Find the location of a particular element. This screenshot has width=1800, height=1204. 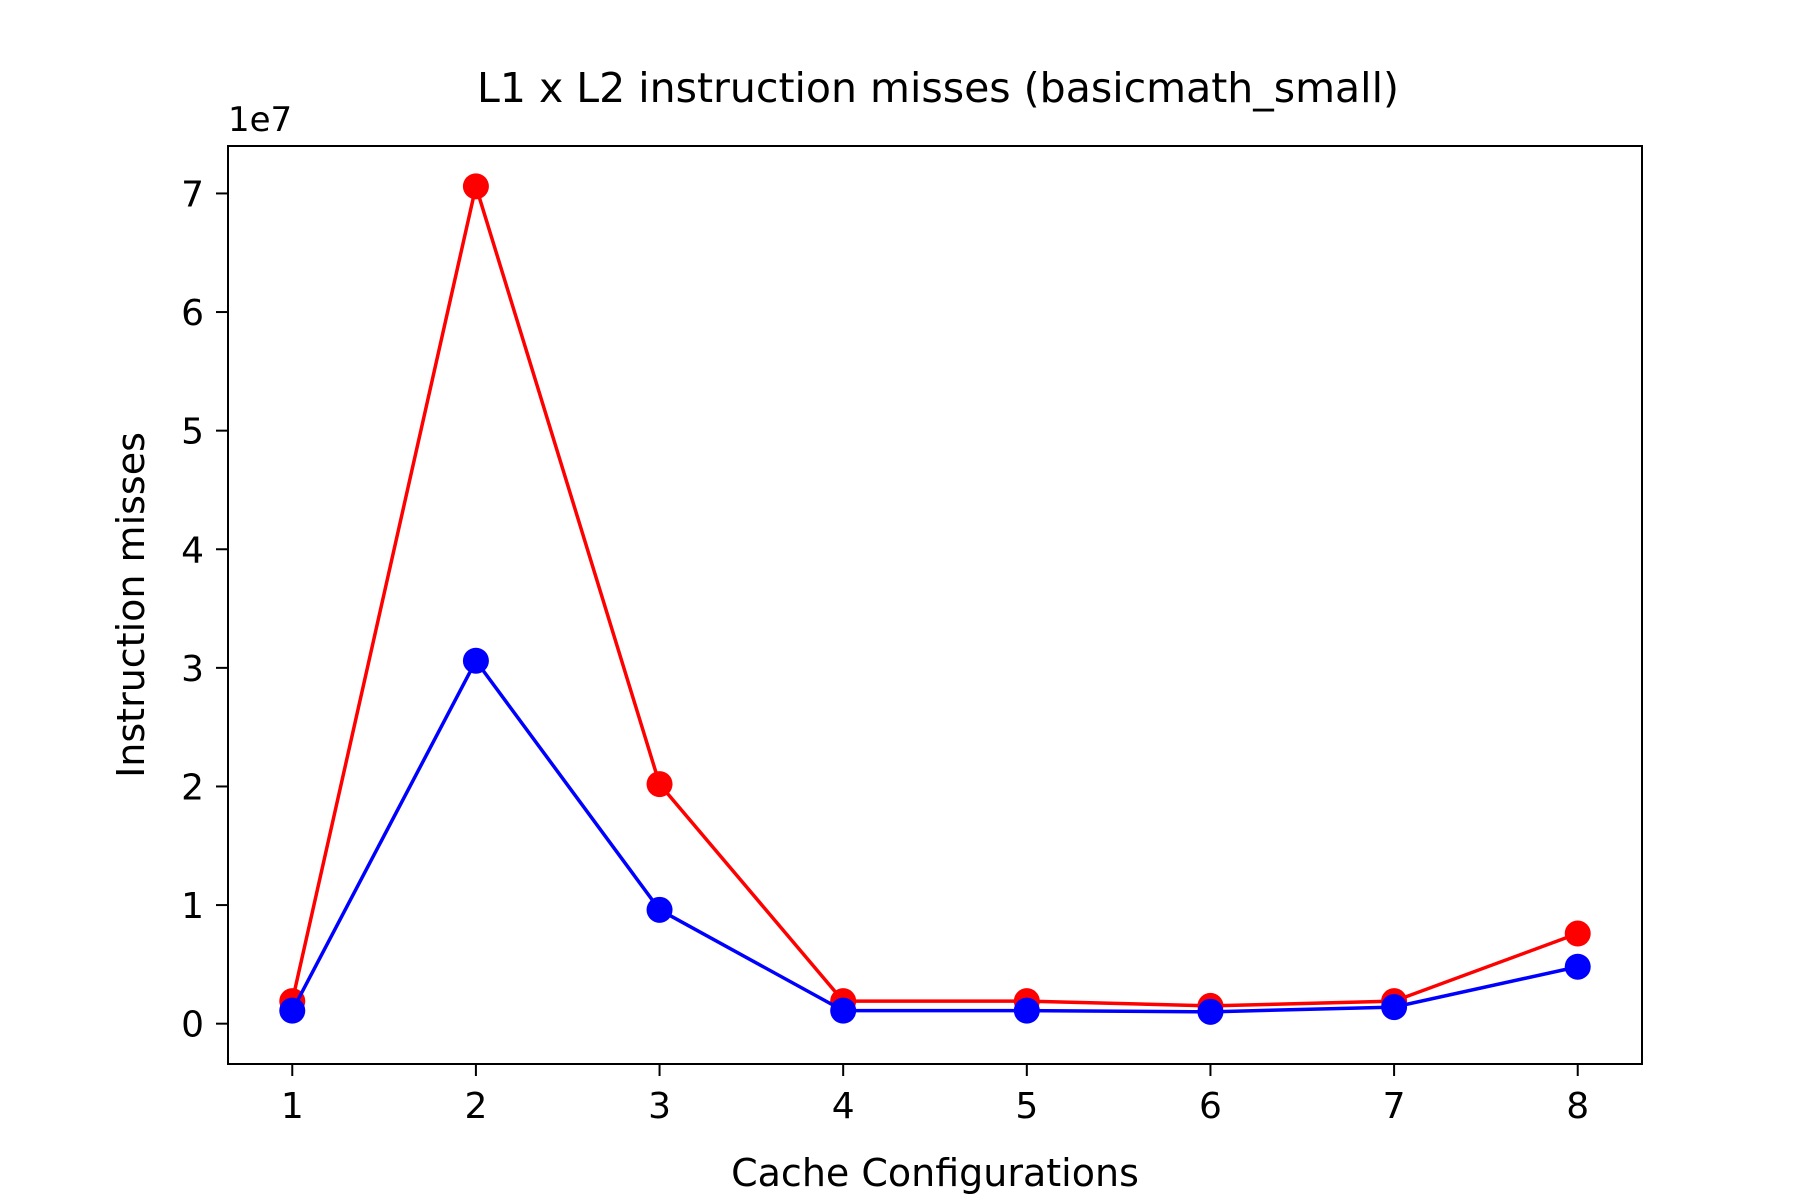

x-tick-label-4: 4 is located at coordinates (843, 1106).